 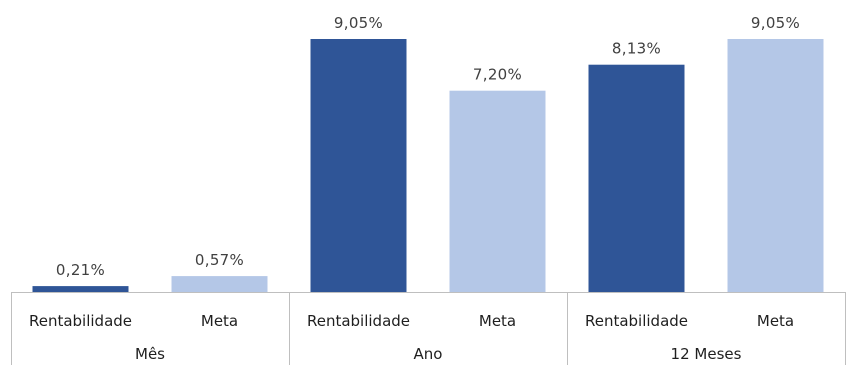 What do you see at coordinates (358, 321) in the screenshot?
I see `category-label-ano-rentabilidade: Rentabilidade` at bounding box center [358, 321].